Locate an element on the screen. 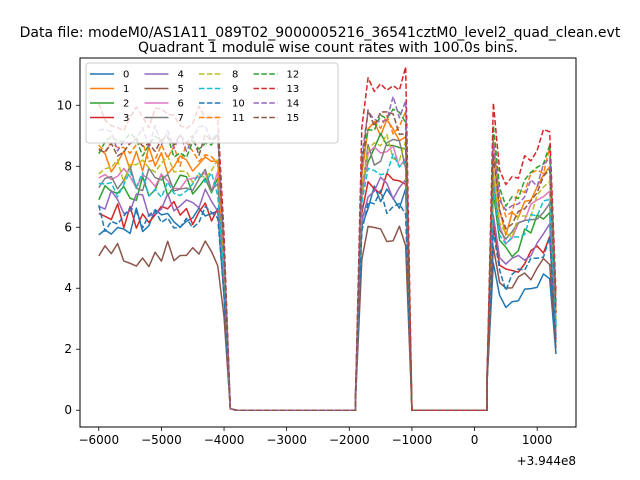 This screenshot has width=640, height=480. x-tick-label-1: −5000 is located at coordinates (161, 440).